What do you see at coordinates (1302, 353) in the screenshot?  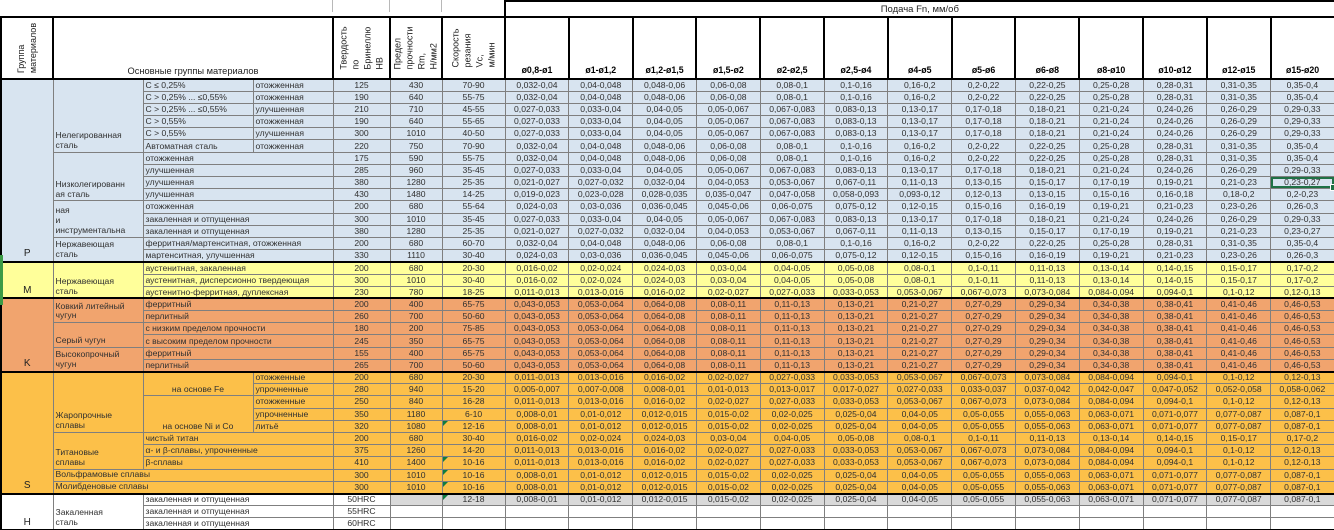 I see `feed-cell: 0,46-0,53` at bounding box center [1302, 353].